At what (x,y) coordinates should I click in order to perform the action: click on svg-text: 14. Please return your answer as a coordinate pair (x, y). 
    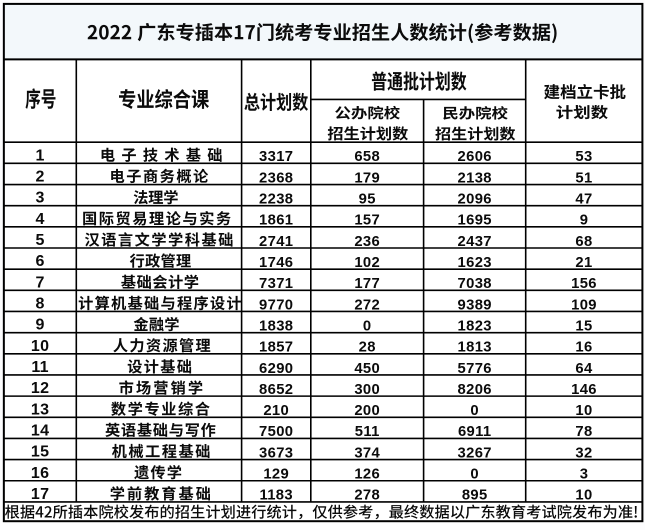
    Looking at the image, I should click on (40, 430).